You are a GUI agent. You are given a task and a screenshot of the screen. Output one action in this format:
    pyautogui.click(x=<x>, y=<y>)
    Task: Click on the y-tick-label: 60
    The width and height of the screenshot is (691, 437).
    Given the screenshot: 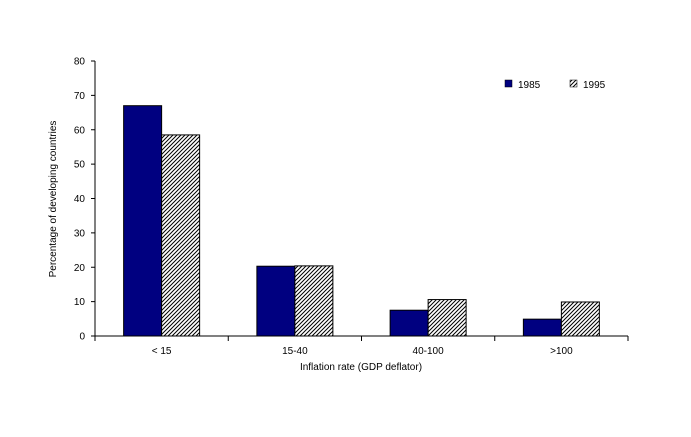 What is the action you would take?
    pyautogui.click(x=80, y=130)
    